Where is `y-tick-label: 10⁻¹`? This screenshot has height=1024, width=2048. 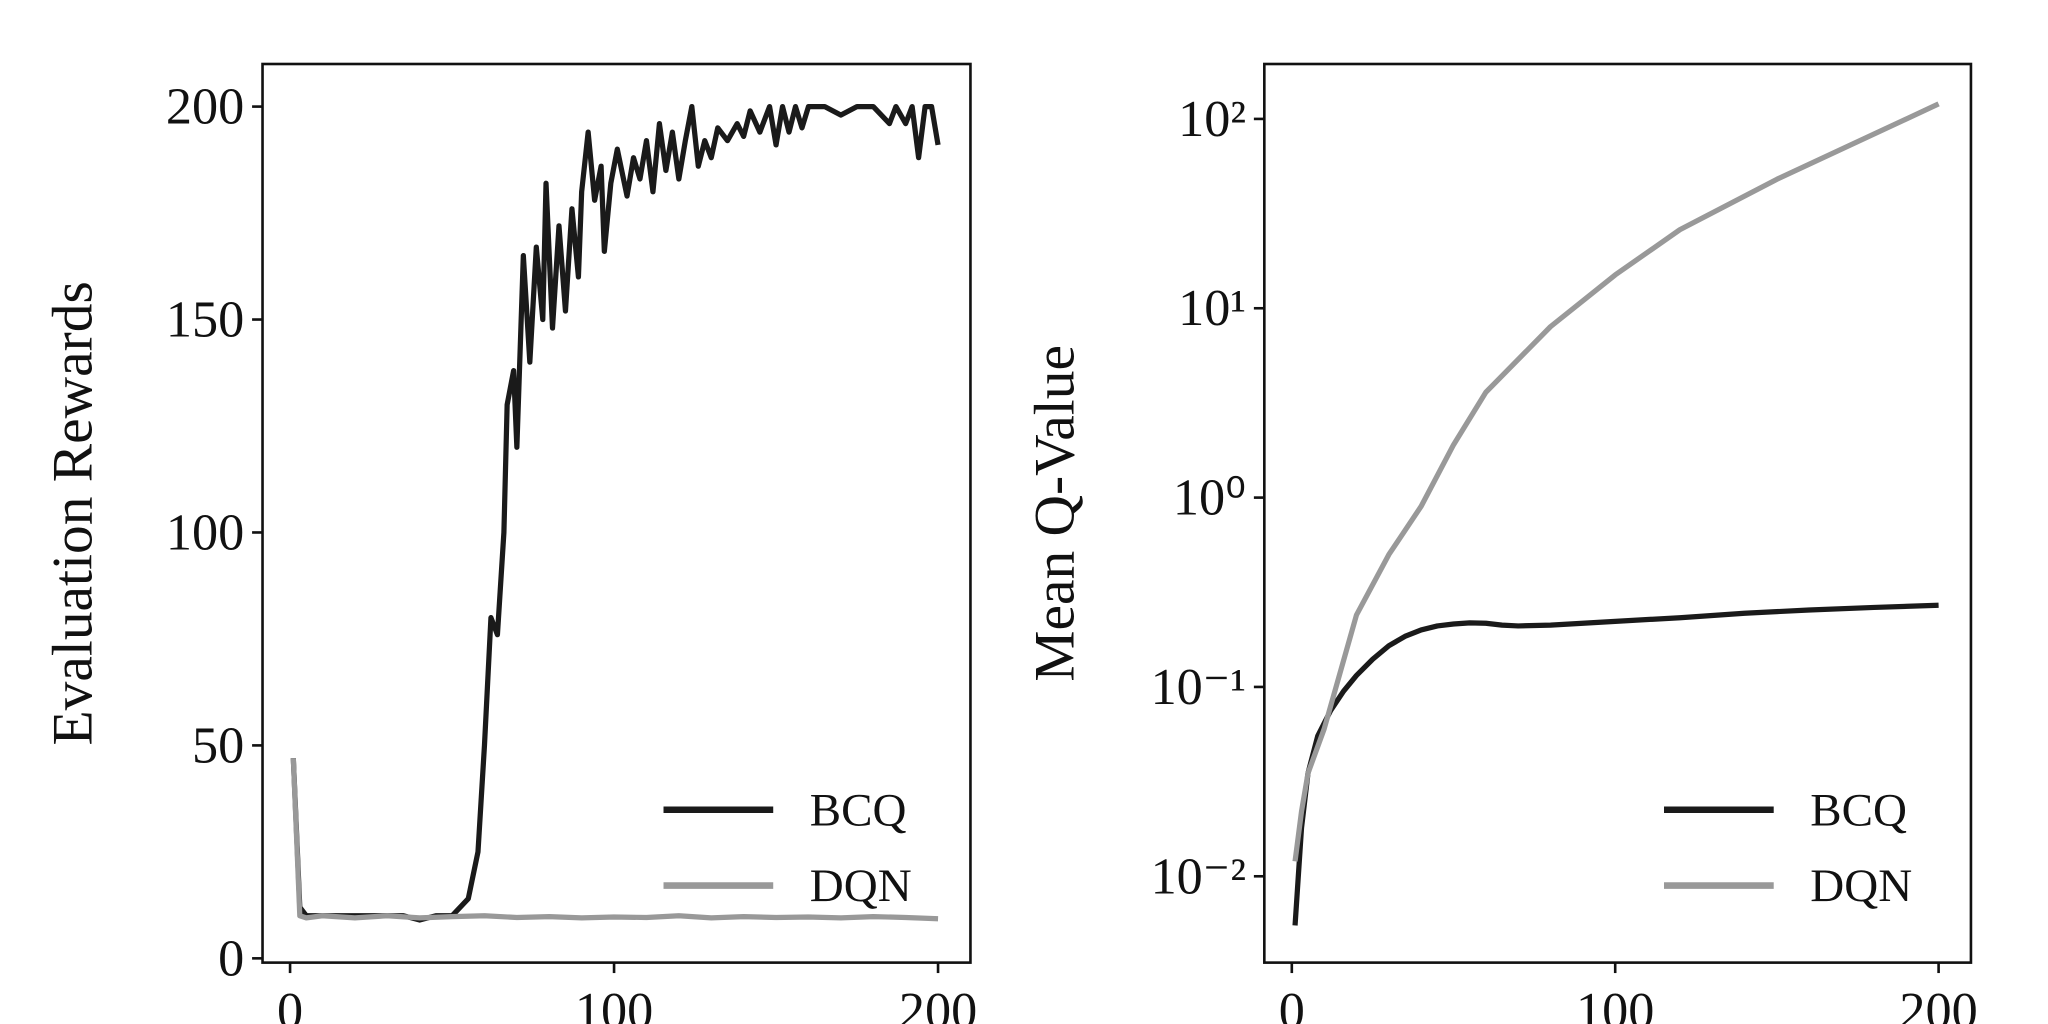
y-tick-label: 10⁻¹ is located at coordinates (1198, 687).